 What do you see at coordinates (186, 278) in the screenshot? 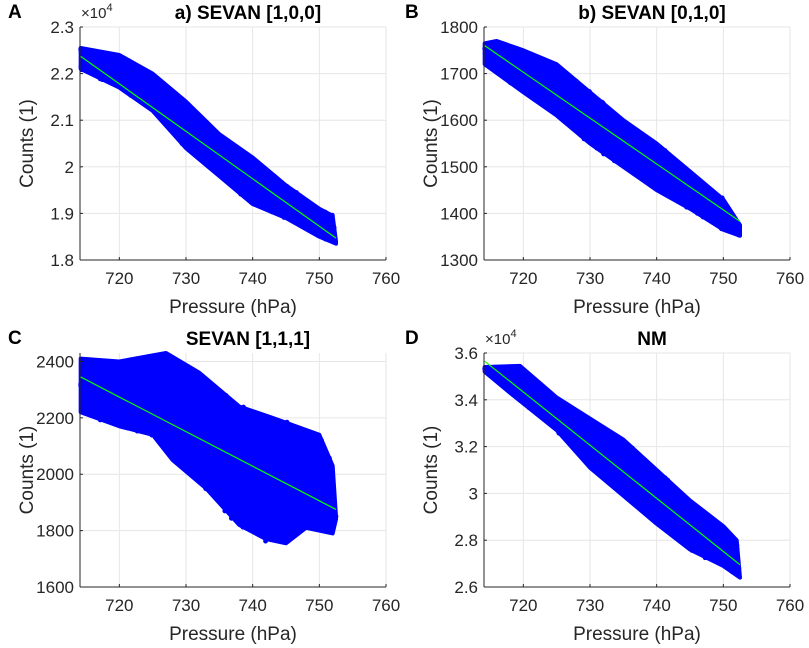
I see `x-tick-label: 730` at bounding box center [186, 278].